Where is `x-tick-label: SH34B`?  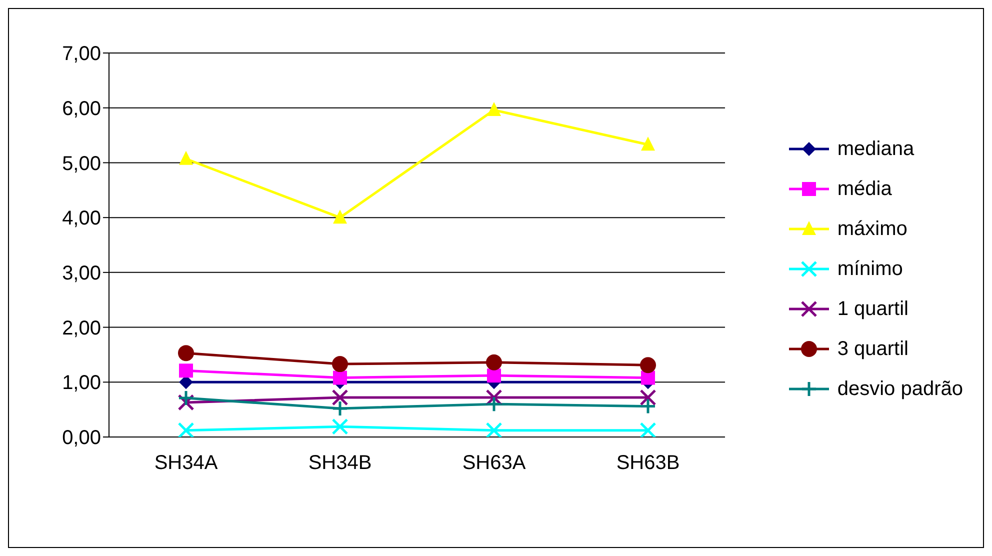 x-tick-label: SH34B is located at coordinates (340, 463).